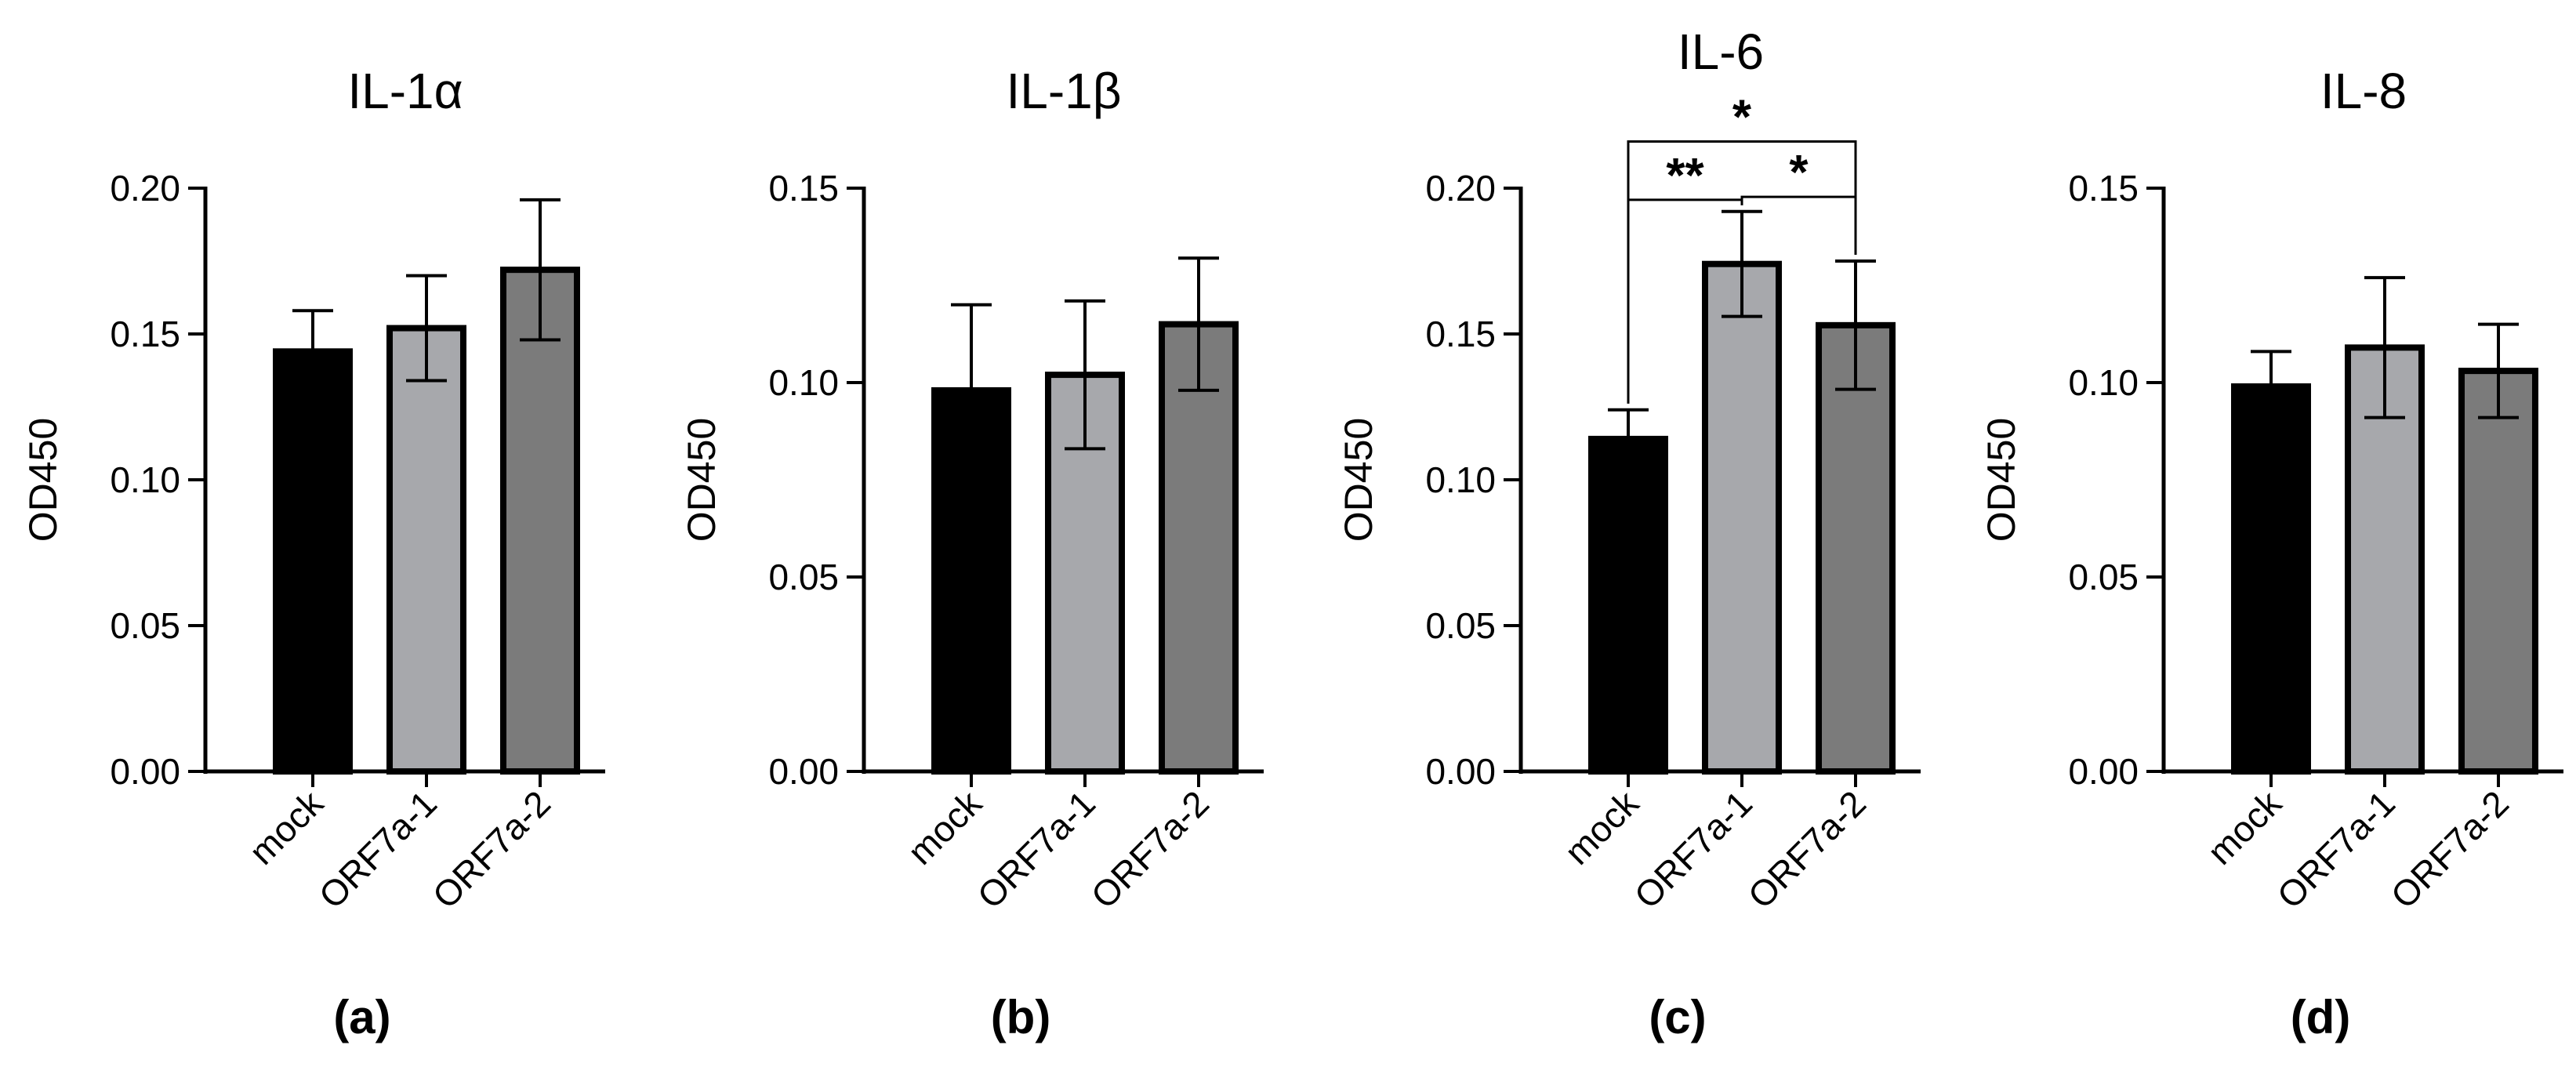  I want to click on panel-label: (d), so click(2321, 1017).